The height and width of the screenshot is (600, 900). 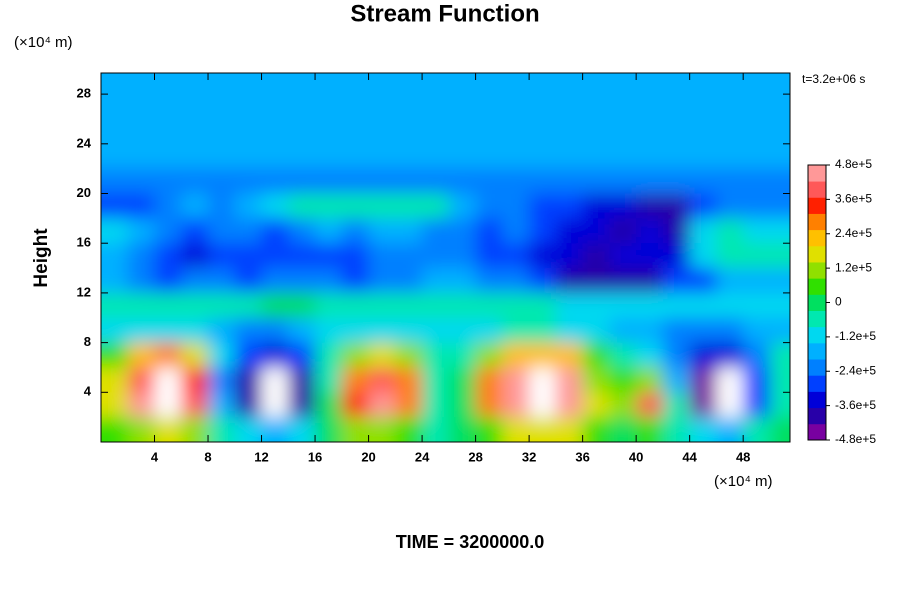 What do you see at coordinates (855, 439) in the screenshot?
I see `colorbar-tick-label: -4.8e+5` at bounding box center [855, 439].